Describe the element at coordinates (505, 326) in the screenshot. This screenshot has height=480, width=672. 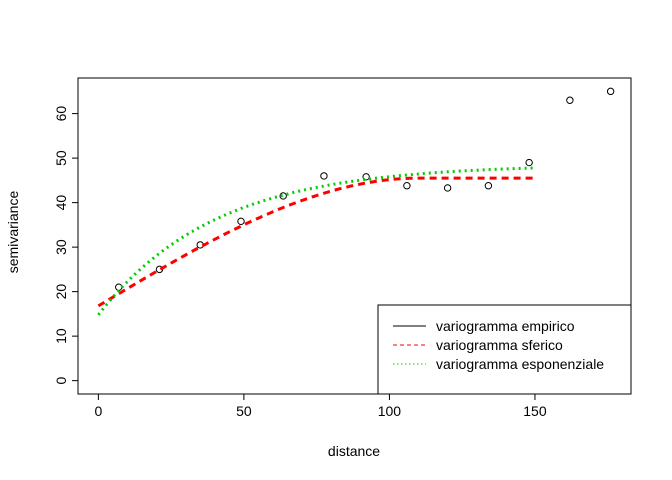
I see `legend-label: variogramma empirico` at that location.